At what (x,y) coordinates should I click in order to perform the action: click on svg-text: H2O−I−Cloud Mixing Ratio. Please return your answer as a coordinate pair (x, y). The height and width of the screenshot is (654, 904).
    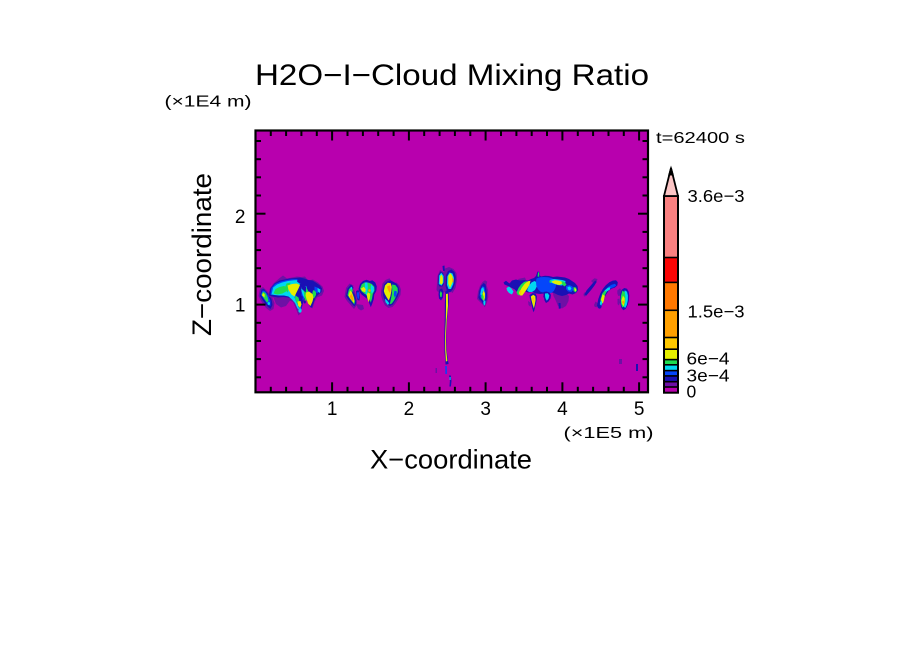
    Looking at the image, I should click on (452, 75).